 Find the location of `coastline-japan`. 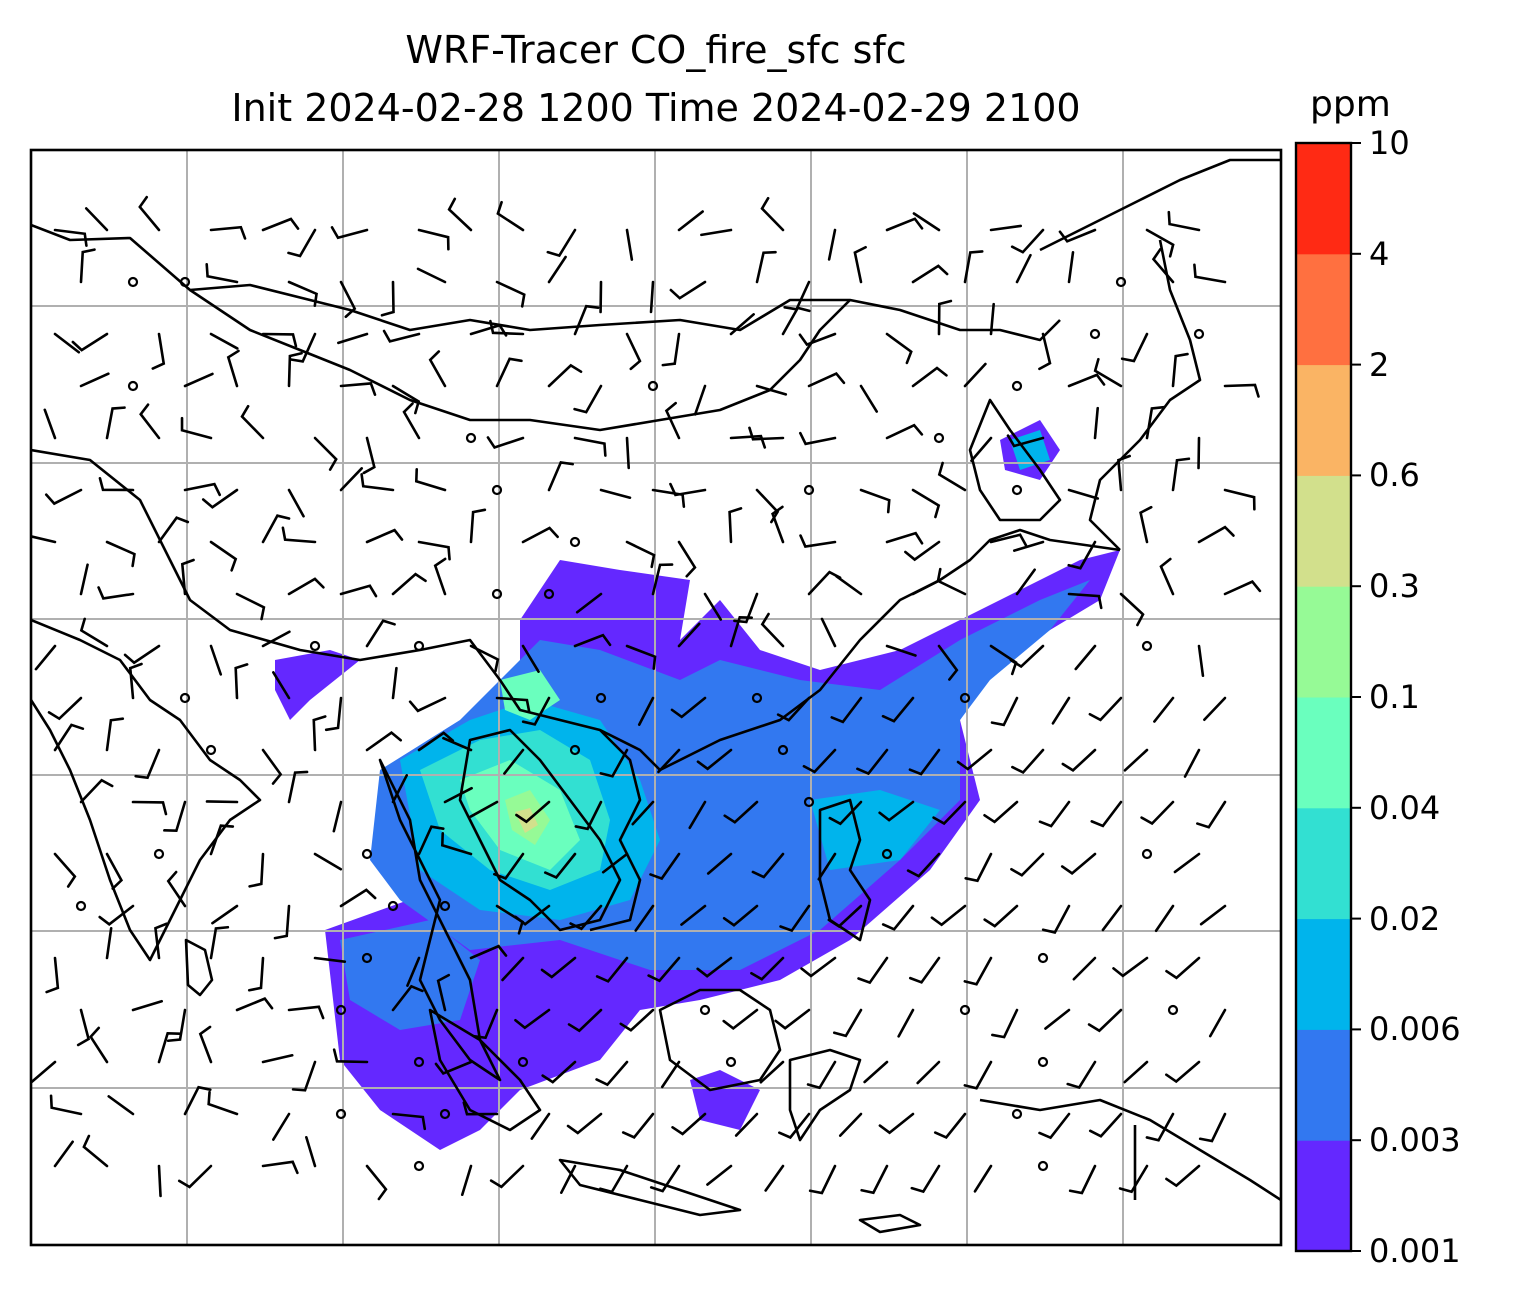

coastline-japan is located at coordinates (1145, 395).